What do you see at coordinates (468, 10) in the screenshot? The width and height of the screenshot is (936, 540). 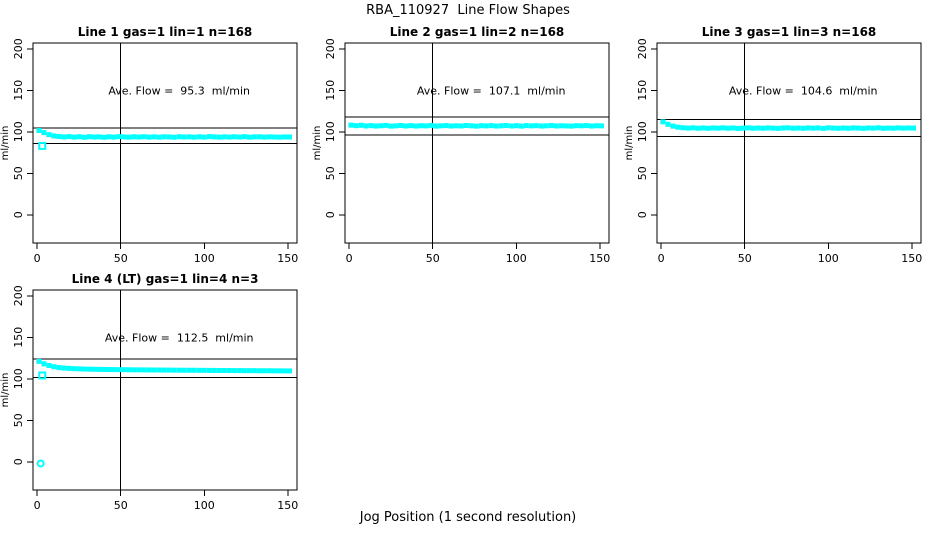 I see `chart-main-title: RBA_110927 Line Flow Shapes` at bounding box center [468, 10].